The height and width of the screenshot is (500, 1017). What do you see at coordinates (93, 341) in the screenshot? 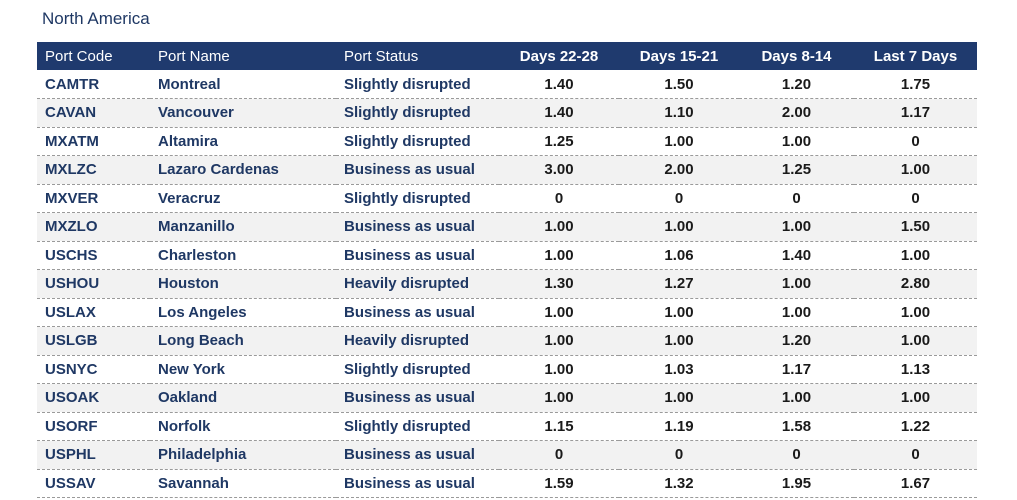
I see `cell-port-code: USLGB` at bounding box center [93, 341].